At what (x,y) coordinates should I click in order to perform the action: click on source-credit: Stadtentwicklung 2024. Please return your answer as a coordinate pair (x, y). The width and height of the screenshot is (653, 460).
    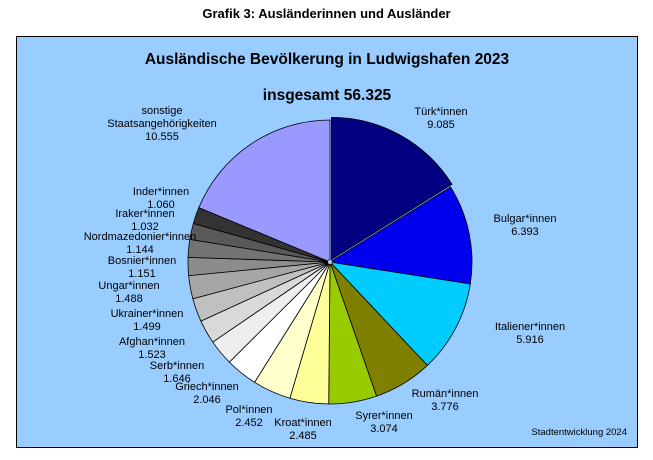
    Looking at the image, I should click on (579, 432).